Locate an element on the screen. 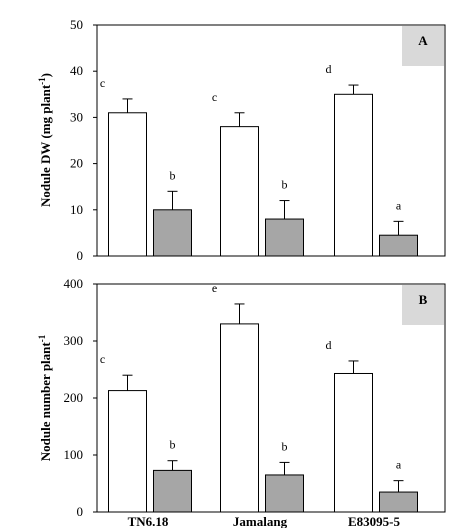 Image resolution: width=474 pixels, height=528 pixels. category-label: E83095-5 is located at coordinates (374, 521).